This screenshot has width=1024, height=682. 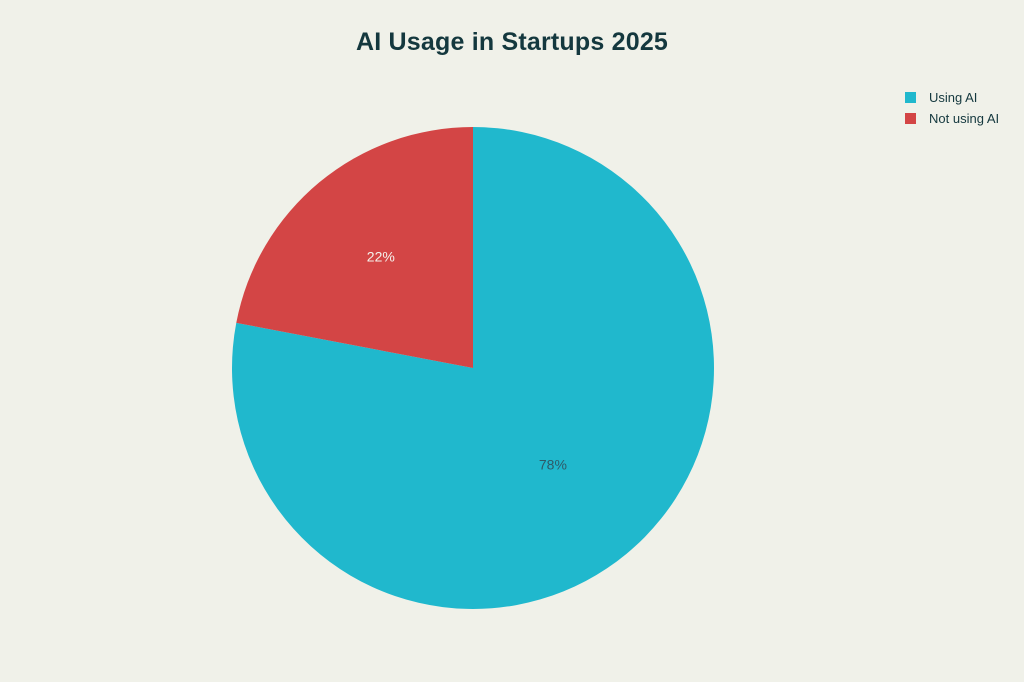 I want to click on pie-slice-not-using-ai, so click(x=354, y=247).